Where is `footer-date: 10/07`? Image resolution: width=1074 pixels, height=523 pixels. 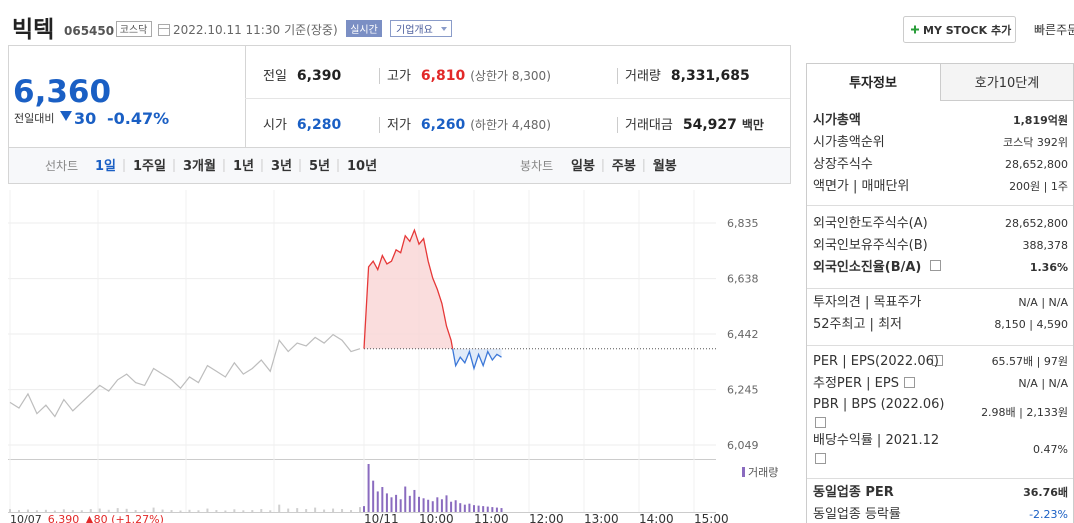
footer-date: 10/07 is located at coordinates (26, 518).